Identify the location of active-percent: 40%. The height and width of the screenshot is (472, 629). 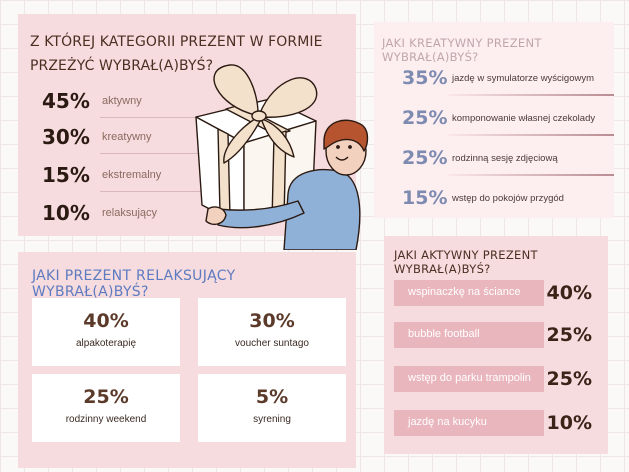
(569, 293).